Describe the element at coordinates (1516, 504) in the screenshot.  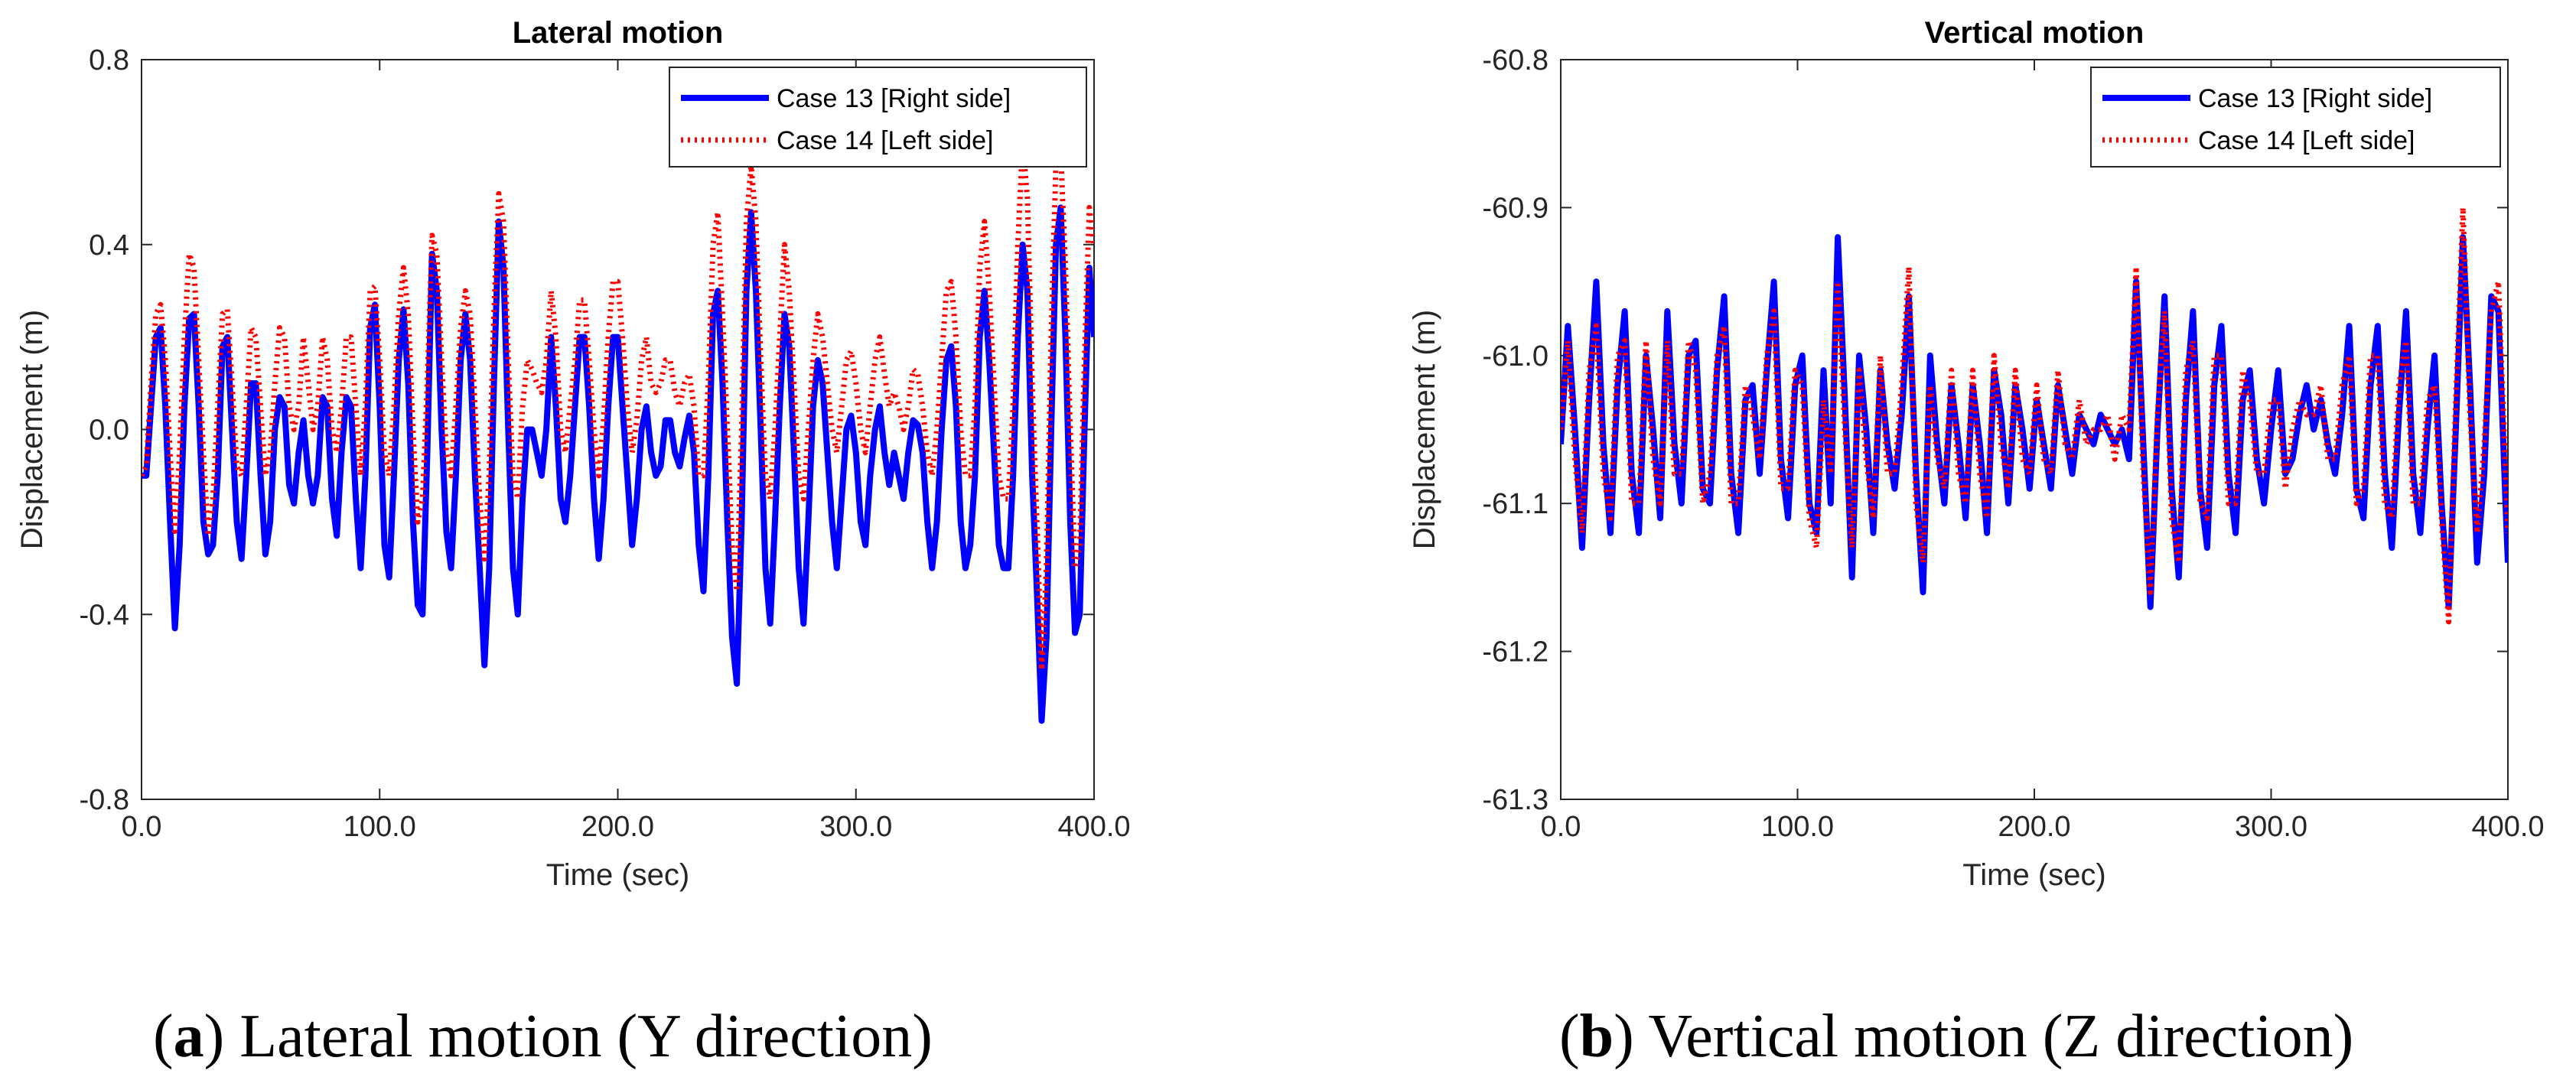
I see `y-tick-label: -61.1` at that location.